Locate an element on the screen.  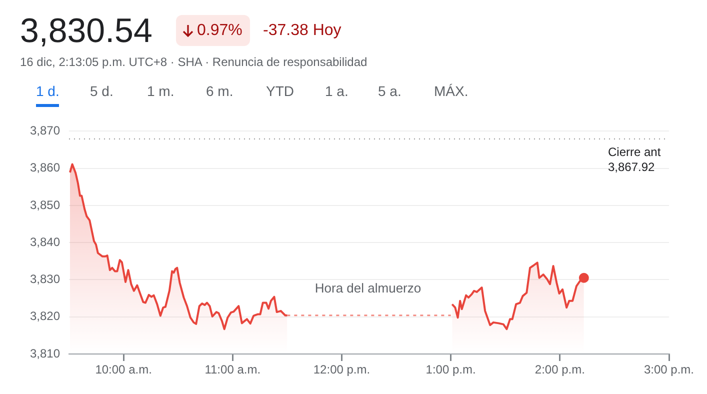
y-tick-label: 3,820 is located at coordinates (45, 316).